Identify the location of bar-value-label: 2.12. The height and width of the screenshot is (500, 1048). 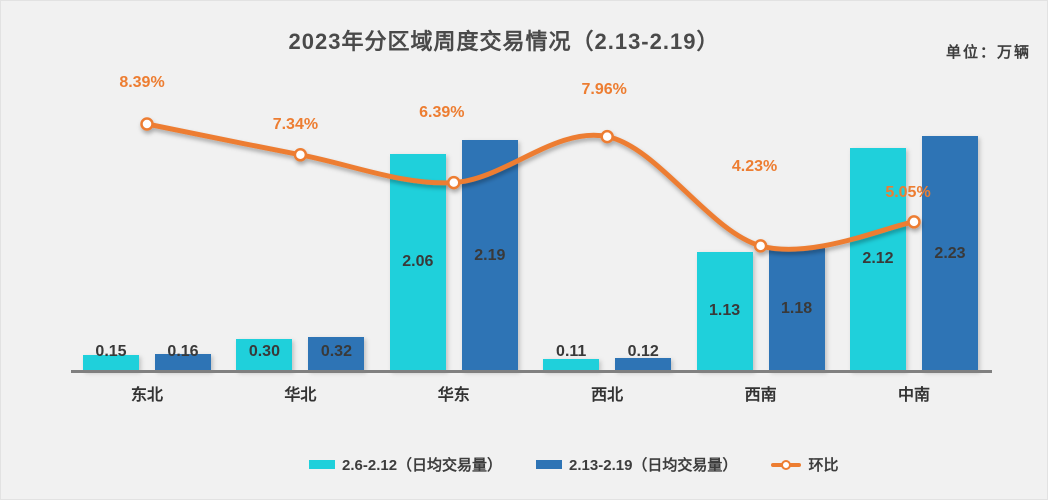
(878, 259).